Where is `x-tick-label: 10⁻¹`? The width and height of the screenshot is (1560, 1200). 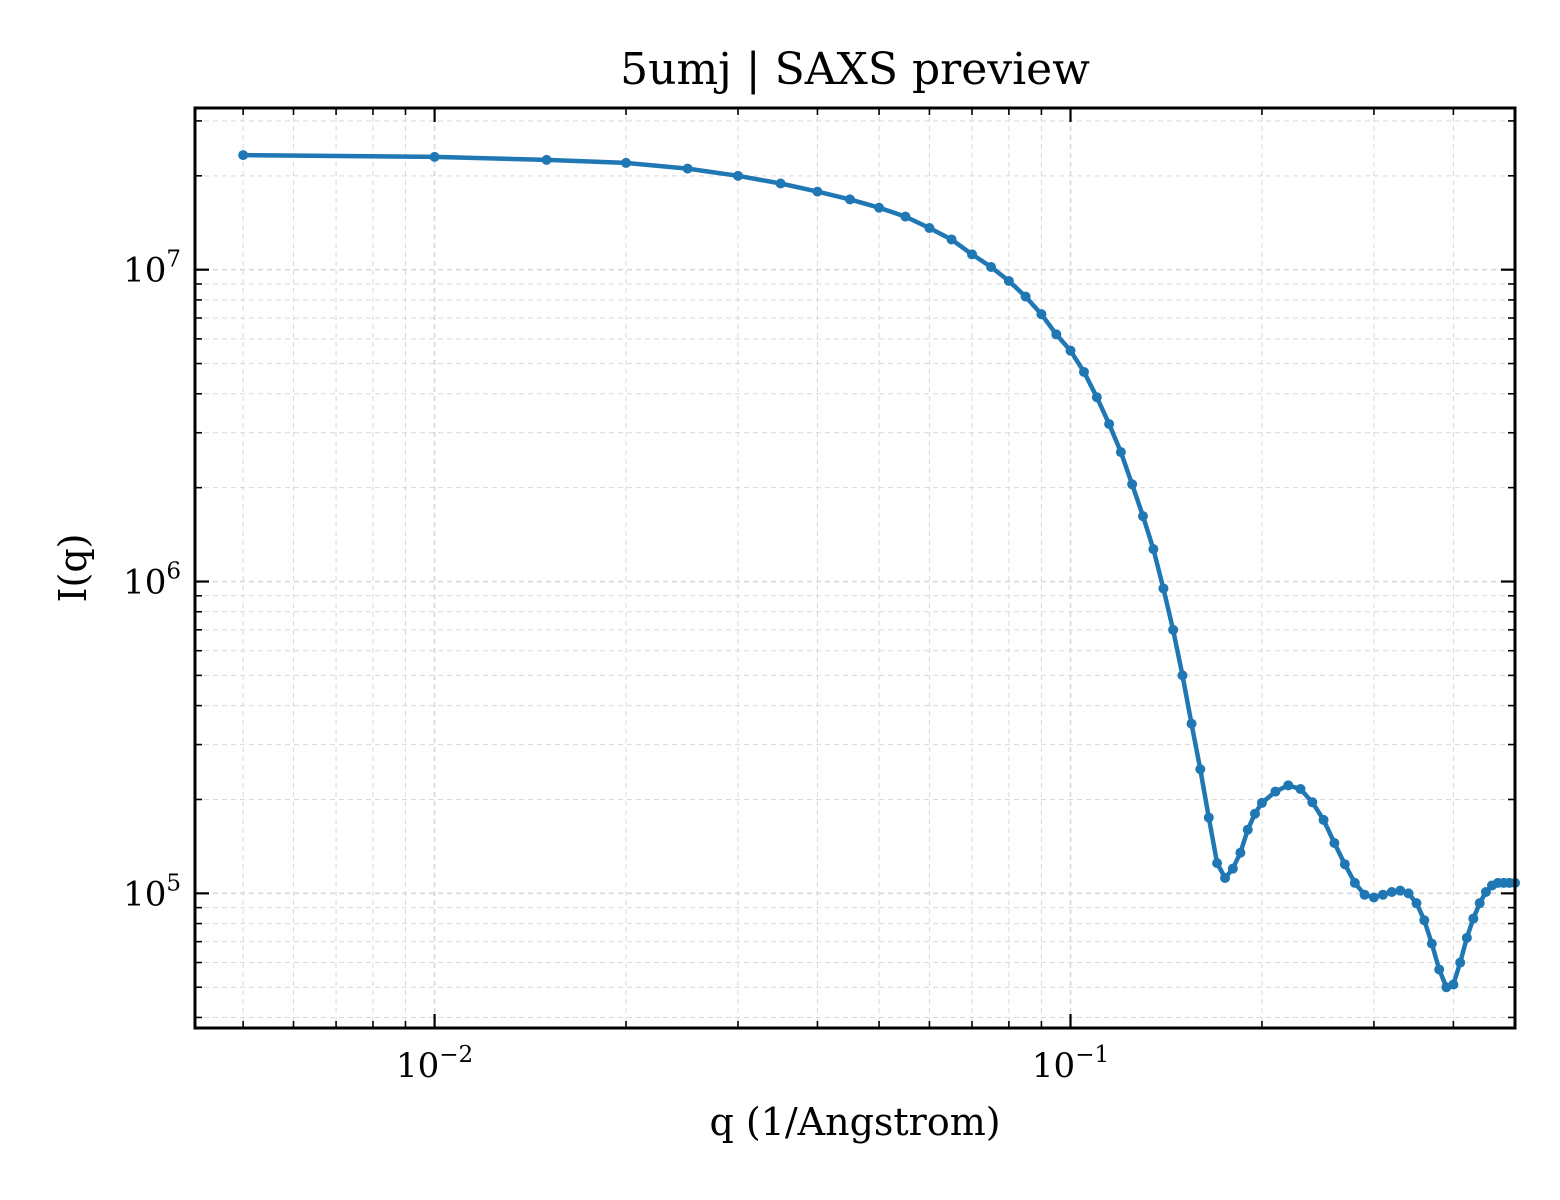
x-tick-label: 10⁻¹ is located at coordinates (1070, 1064).